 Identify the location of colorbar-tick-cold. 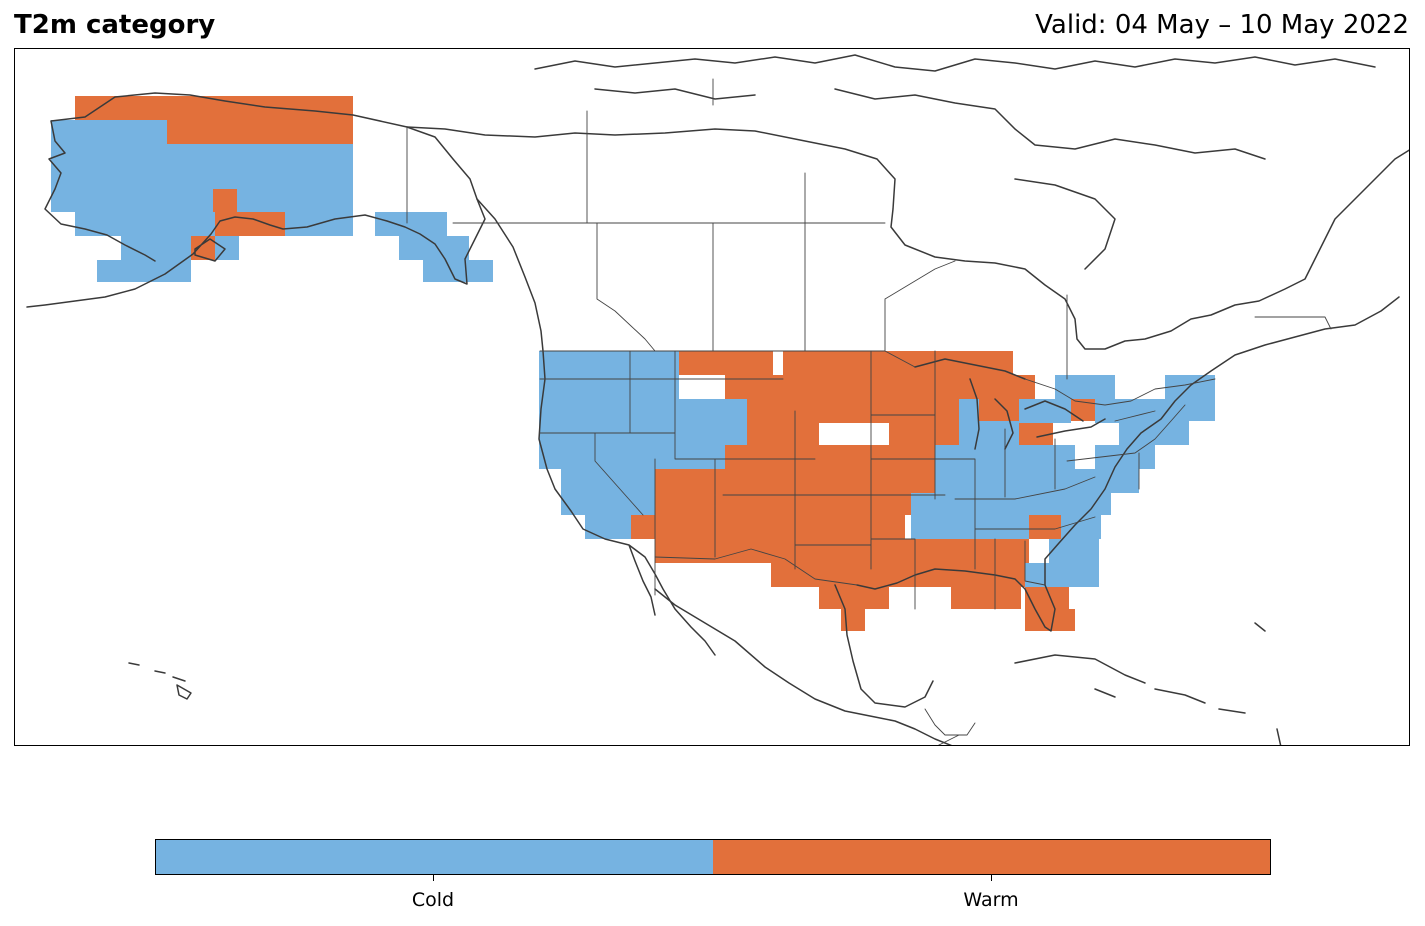
(433, 878).